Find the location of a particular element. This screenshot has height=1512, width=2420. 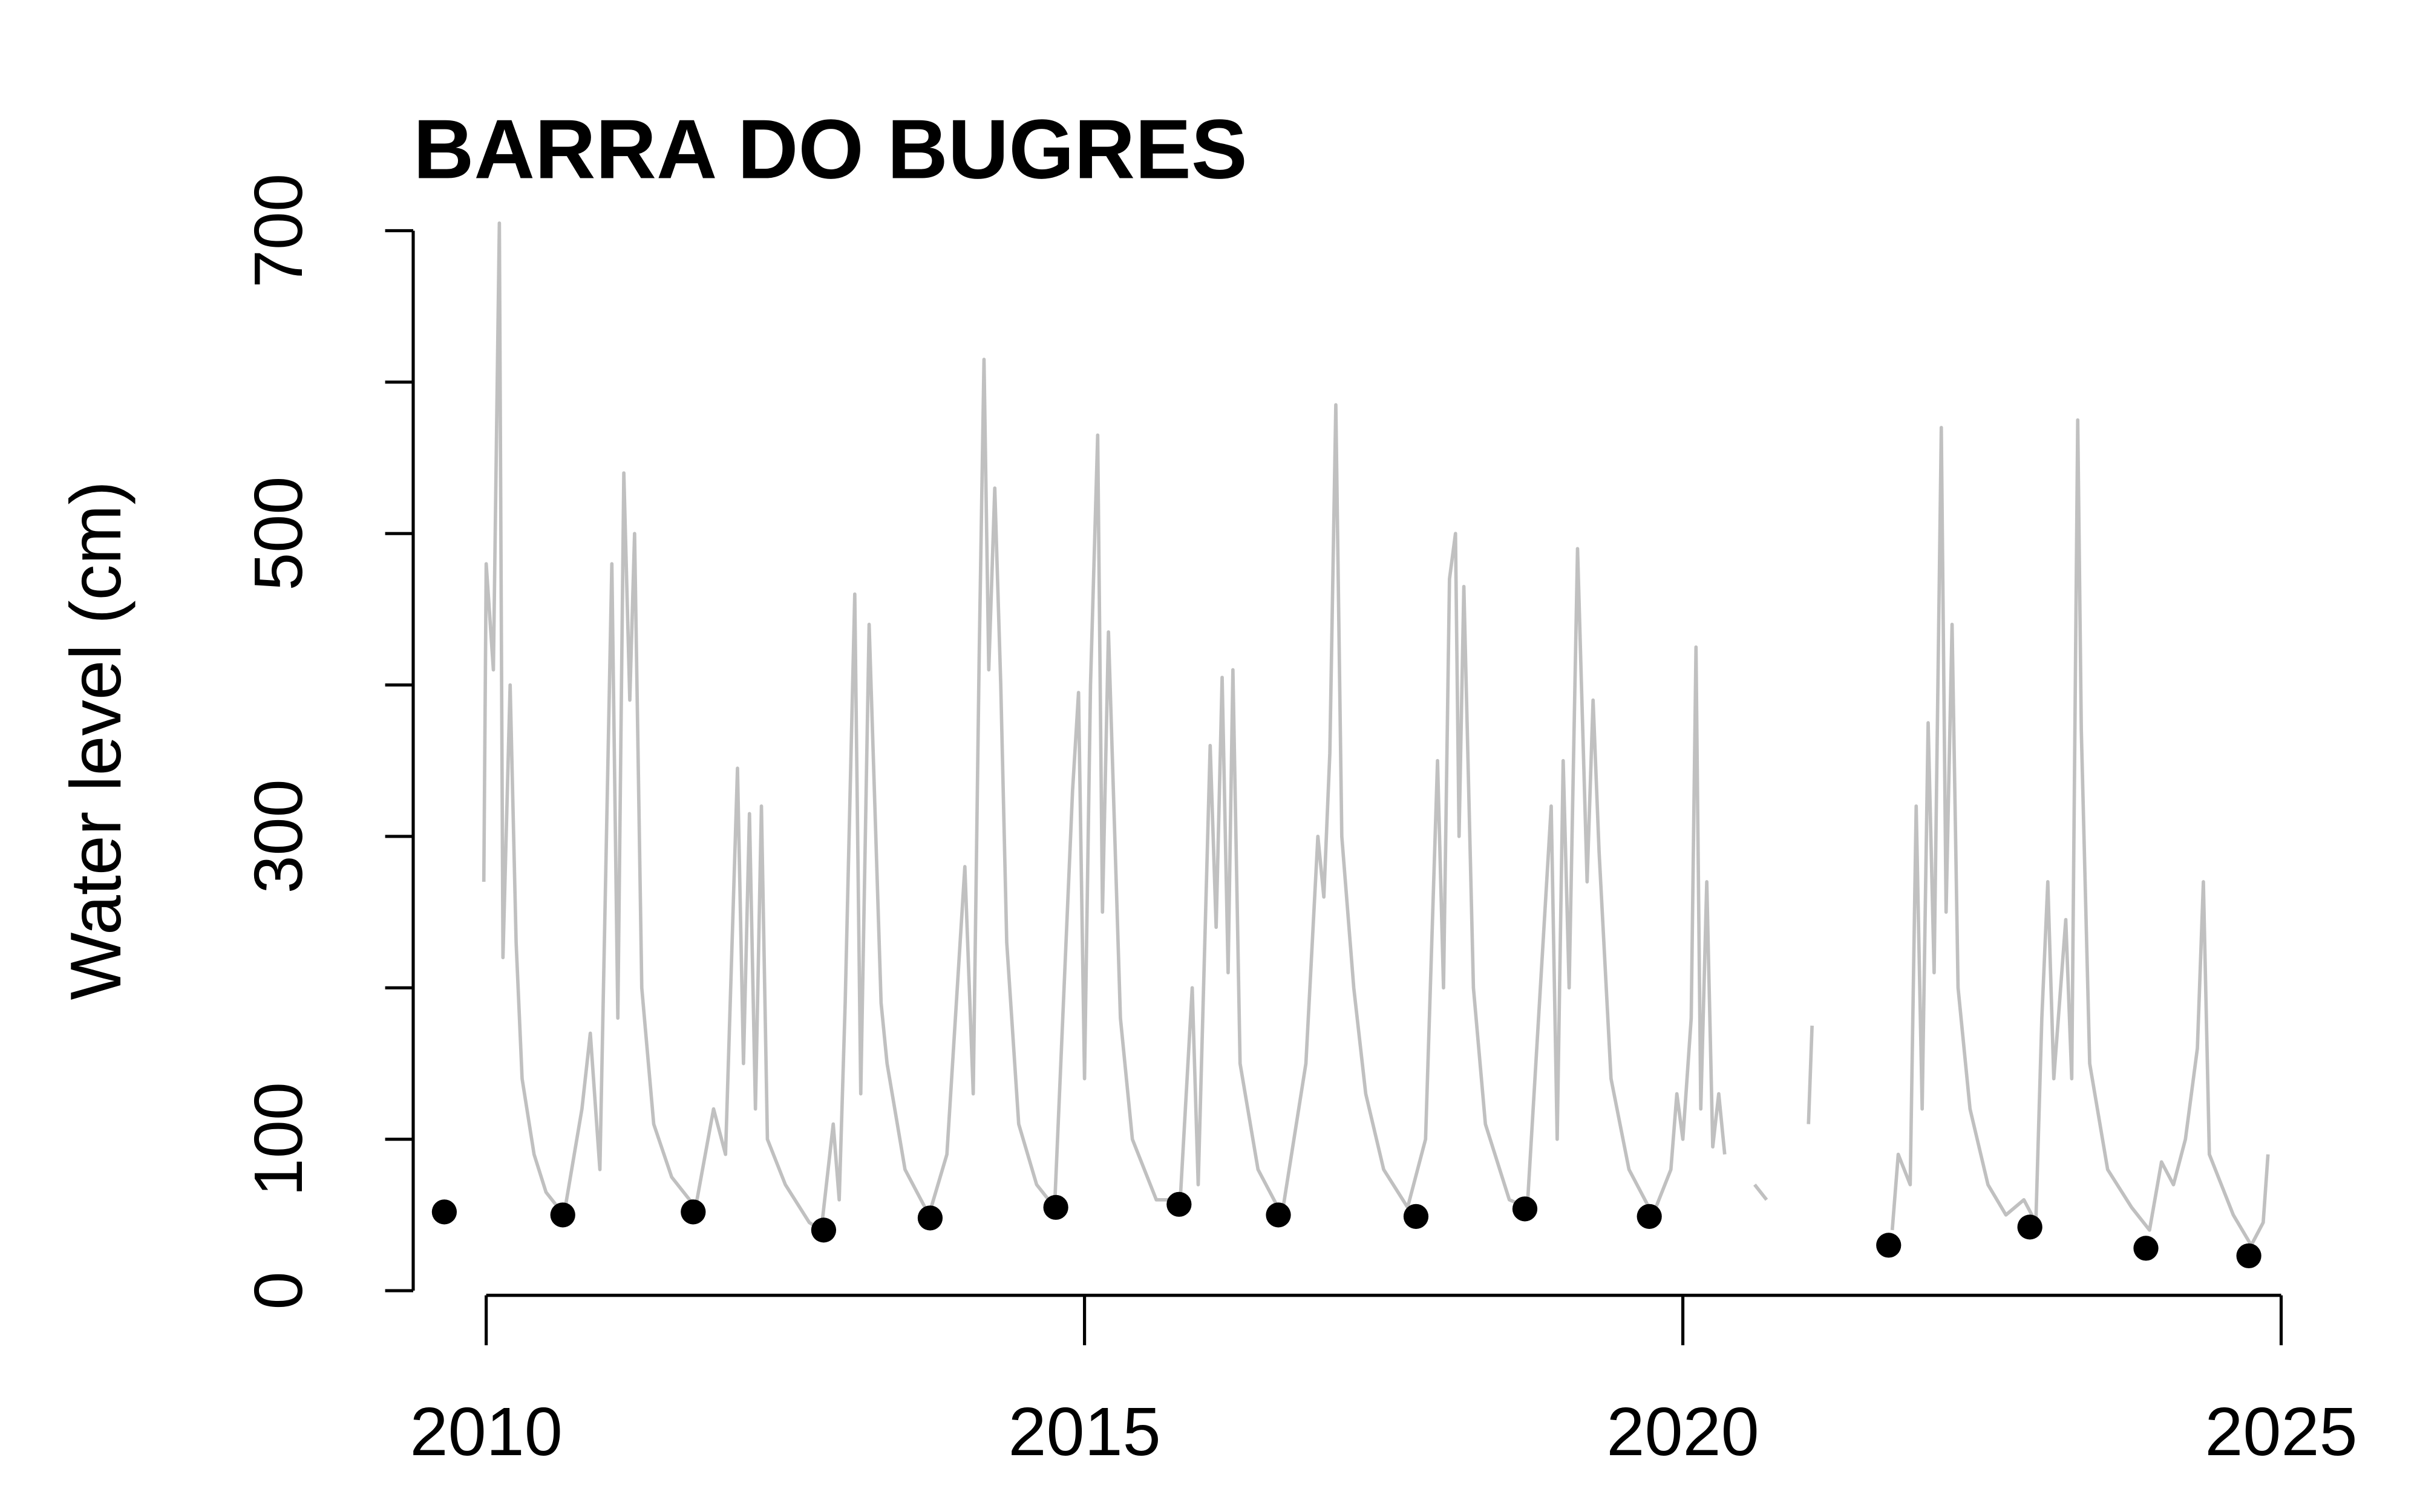

y-tick-label: 300 is located at coordinates (278, 836).